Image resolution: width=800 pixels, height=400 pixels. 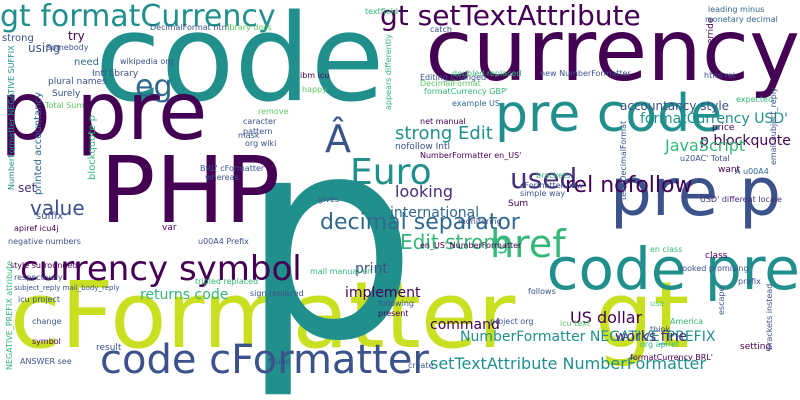 What do you see at coordinates (191, 27) in the screenshot?
I see `cloud-word: DecimalFormat html` at bounding box center [191, 27].